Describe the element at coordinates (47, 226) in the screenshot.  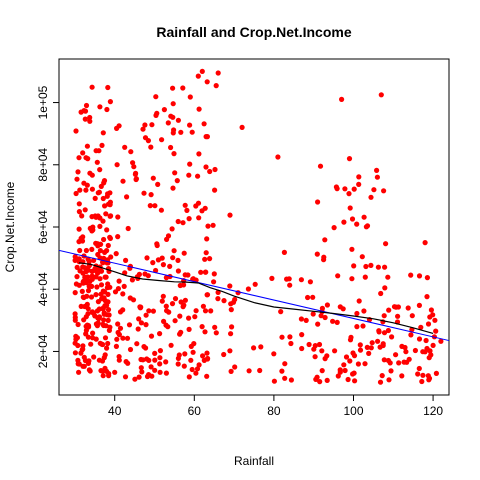
I see `y-axis: 2e+04 4e+04 6e+04 8e+04 1e+05` at that location.